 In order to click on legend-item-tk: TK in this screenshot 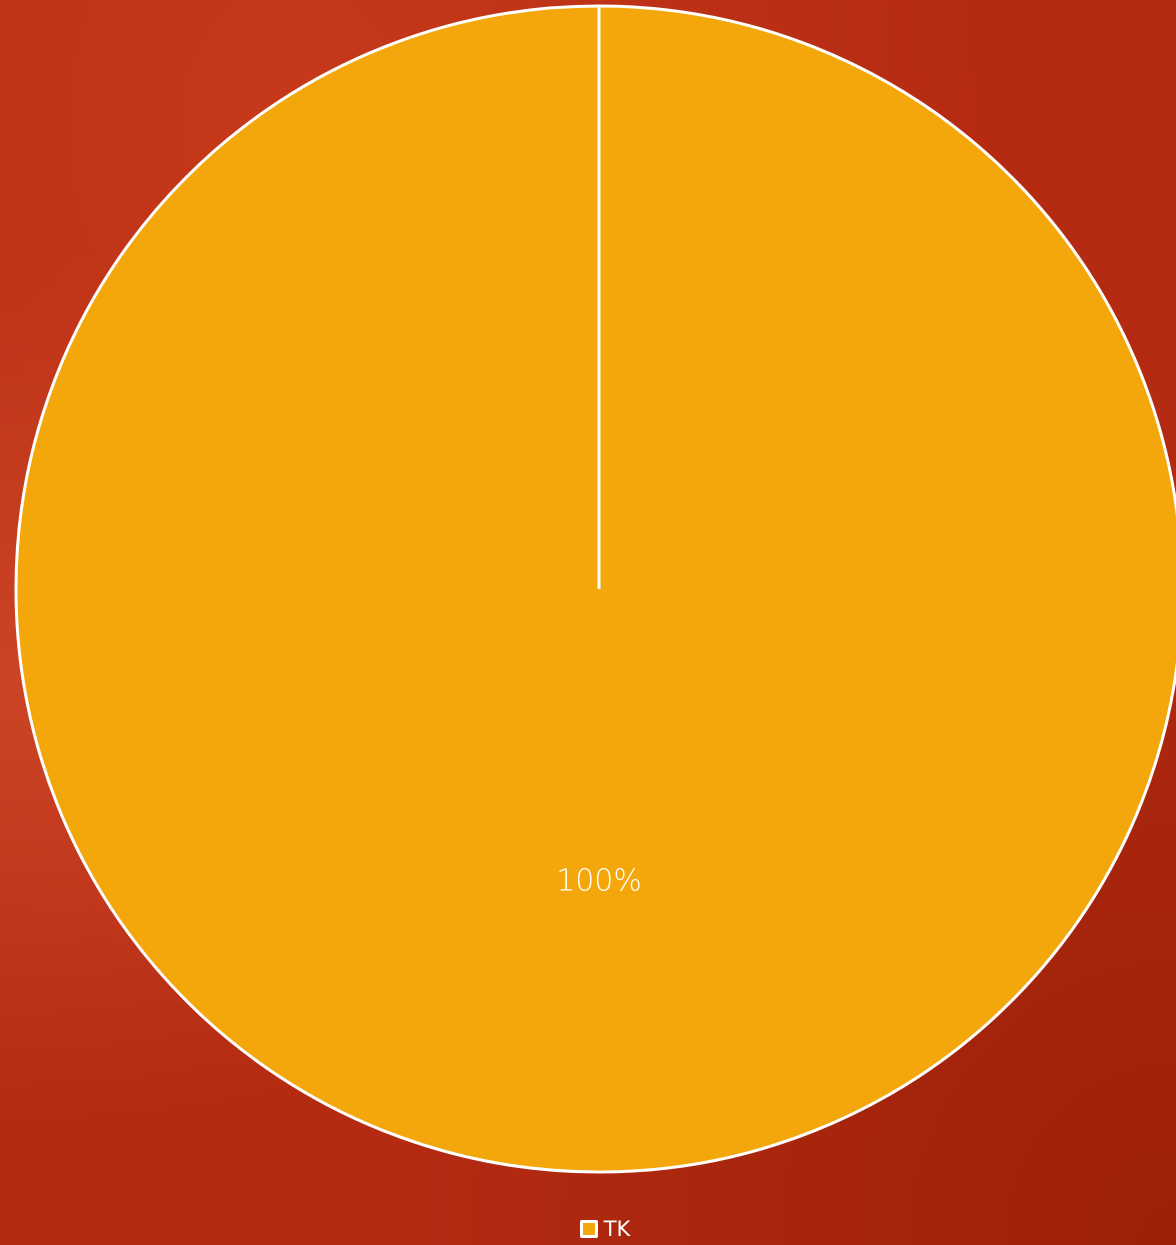, I will do `click(605, 1229)`.